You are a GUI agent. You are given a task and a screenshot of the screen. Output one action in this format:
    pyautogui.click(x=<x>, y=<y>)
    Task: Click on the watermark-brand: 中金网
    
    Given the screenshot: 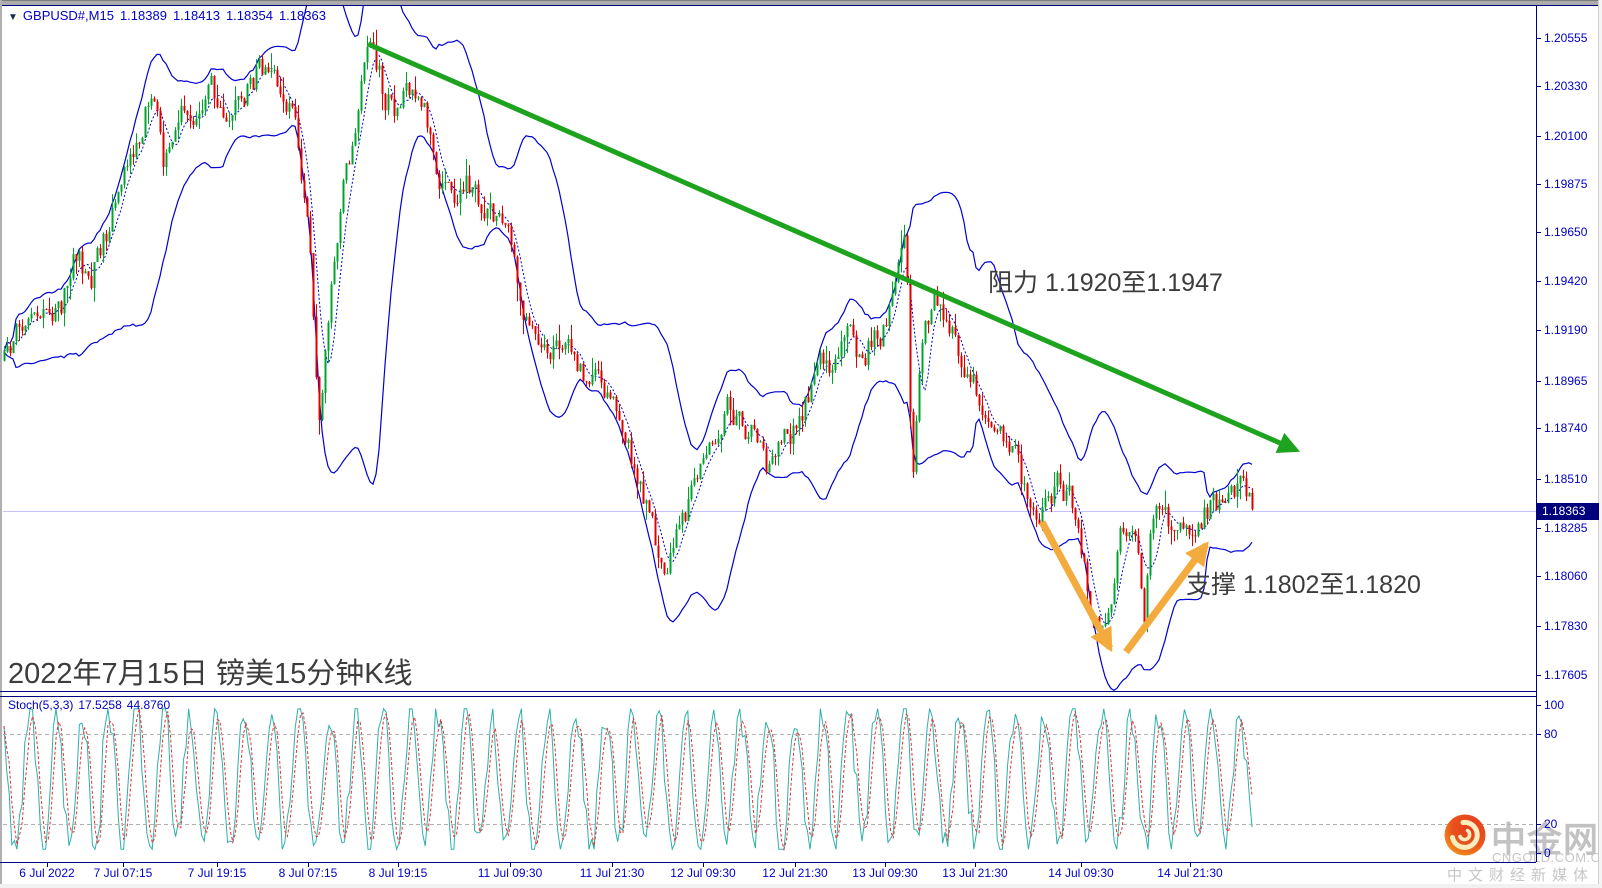 What is the action you would take?
    pyautogui.click(x=1545, y=840)
    